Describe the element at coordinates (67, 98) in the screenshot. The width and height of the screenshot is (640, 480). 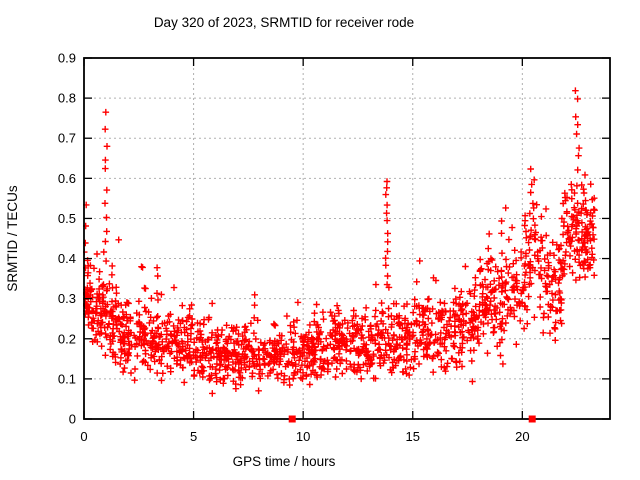
I see `y-tick-label: 0.8` at that location.